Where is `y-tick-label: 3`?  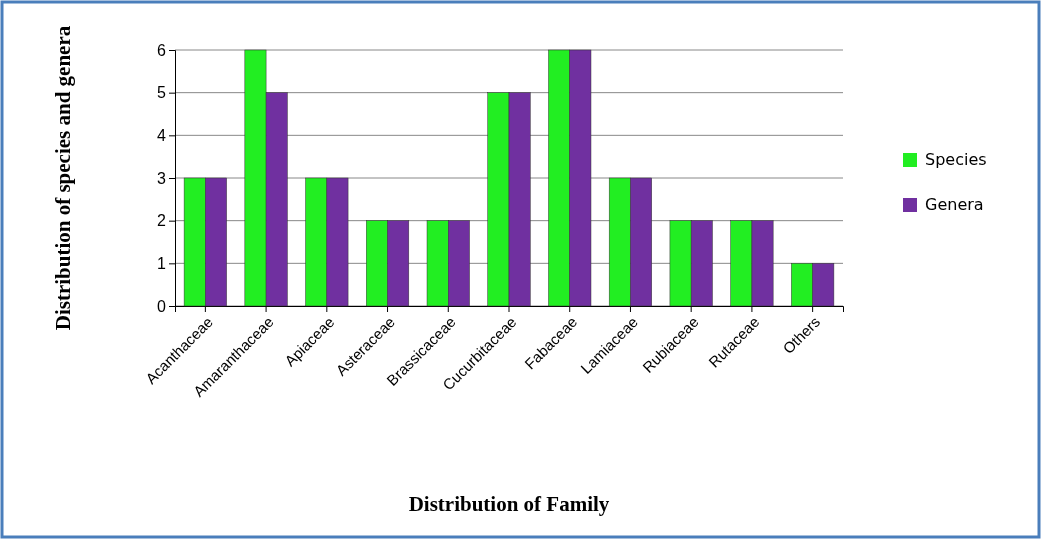
y-tick-label: 3 is located at coordinates (162, 178).